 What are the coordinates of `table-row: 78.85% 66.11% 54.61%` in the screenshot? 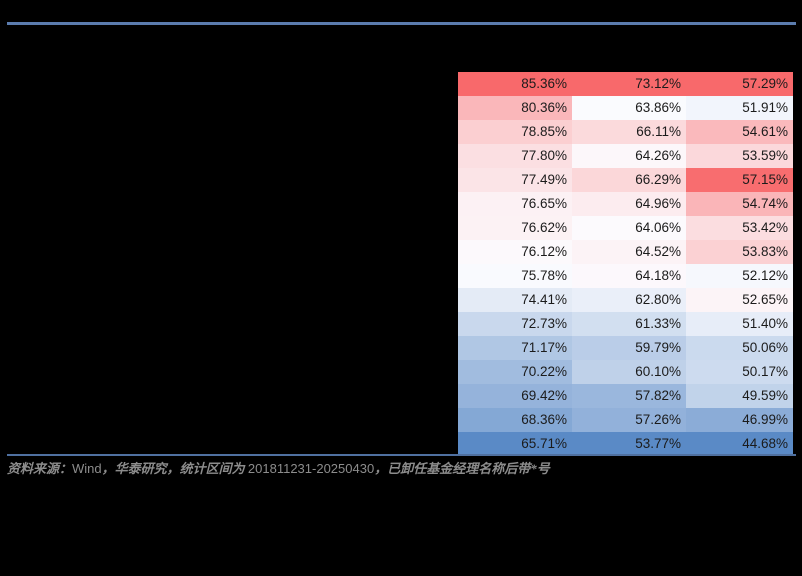 It's located at (625, 132).